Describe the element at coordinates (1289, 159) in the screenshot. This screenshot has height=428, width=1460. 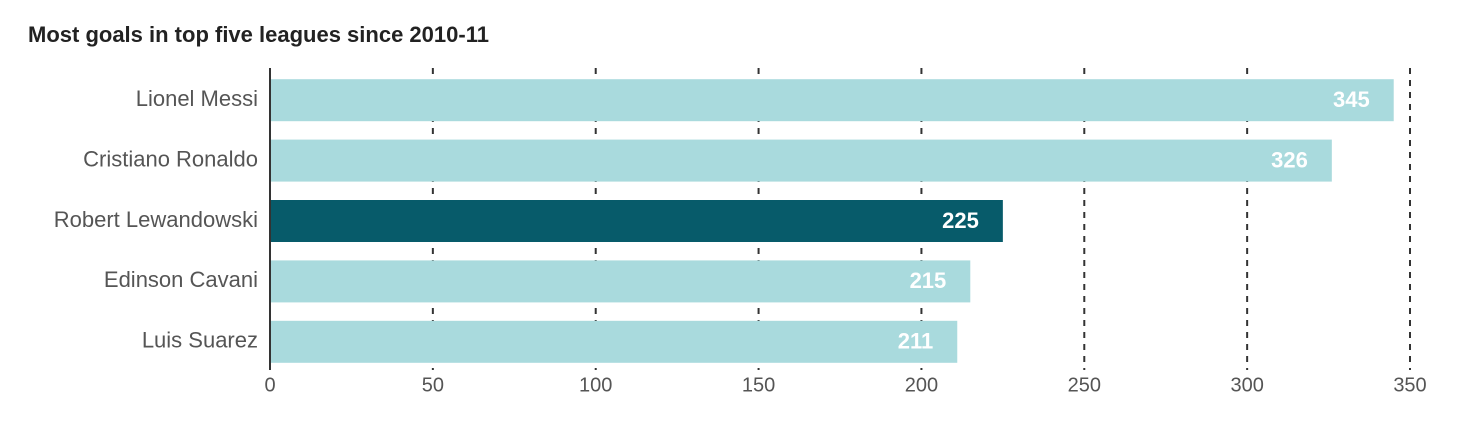
I see `value-label: 326` at that location.